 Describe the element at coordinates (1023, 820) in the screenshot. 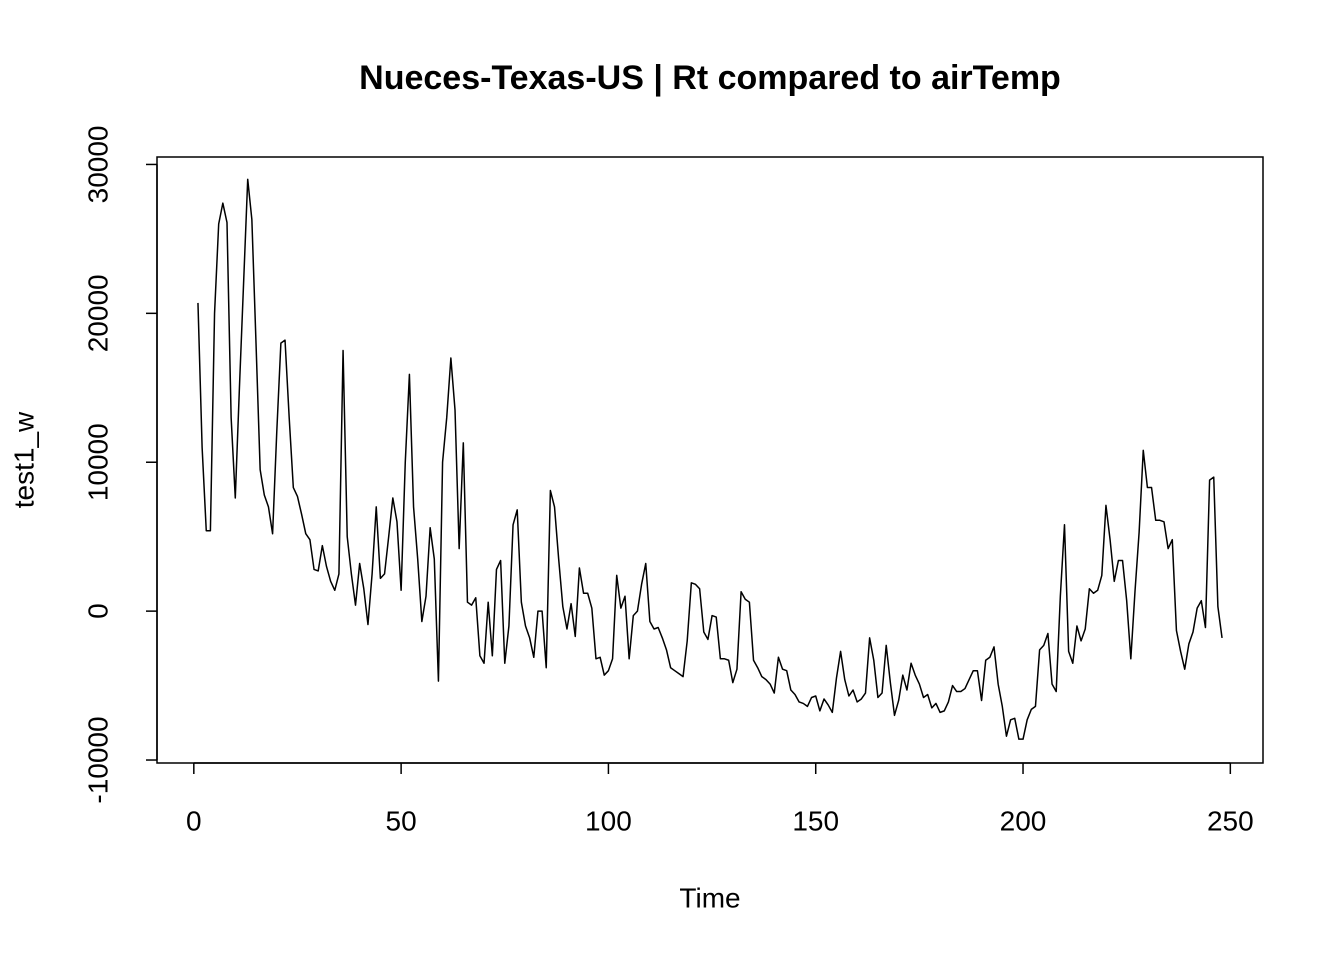

I see `x-tick-label: 200` at that location.